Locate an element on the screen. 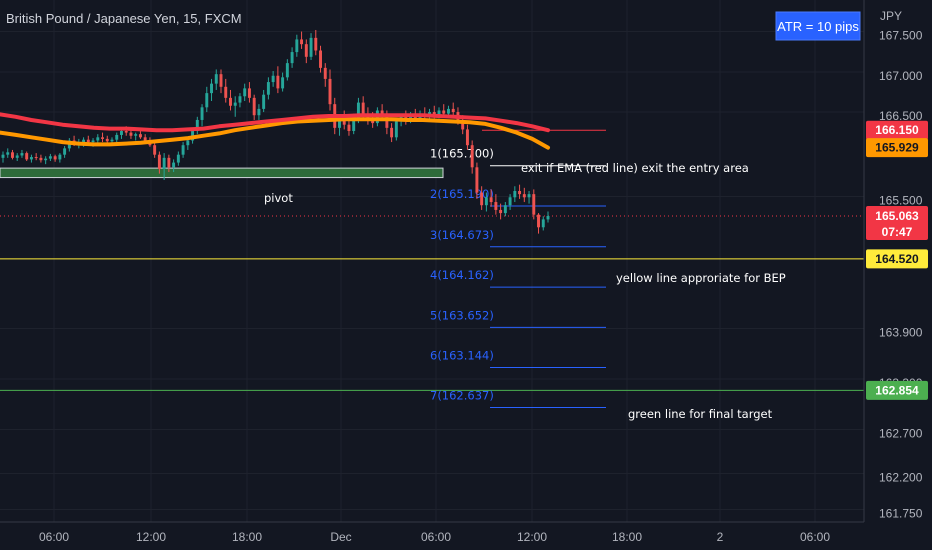  x-ticks: 06:00 12:00 18:00 Dec 06:00 12:00 18:00 2 06:00 is located at coordinates (434, 537).